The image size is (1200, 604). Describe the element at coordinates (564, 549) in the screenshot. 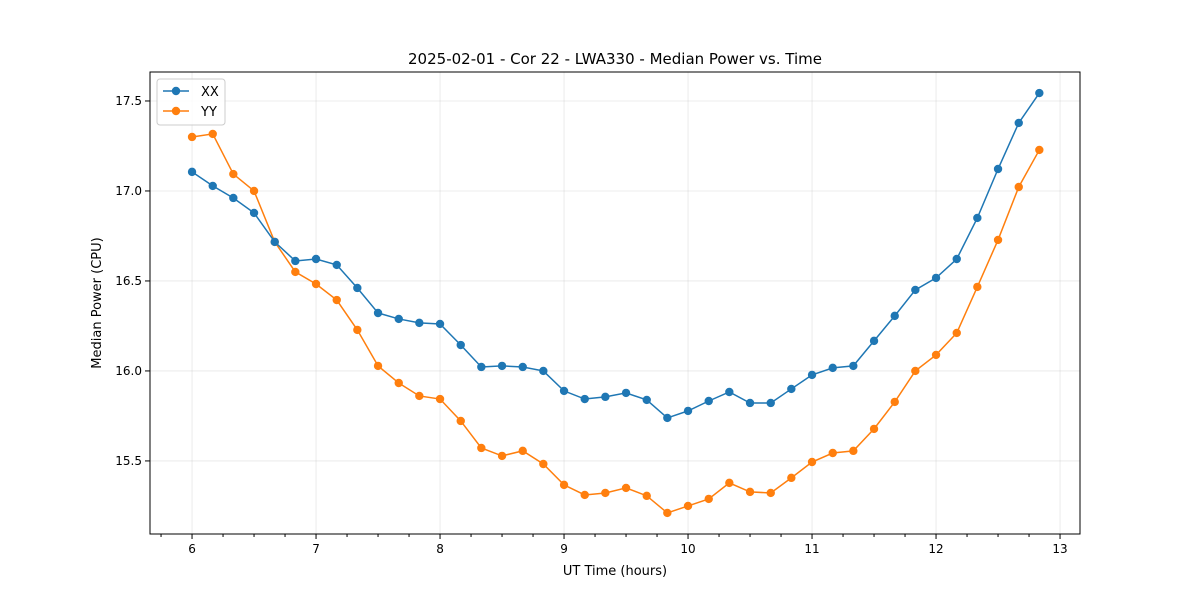

I see `x-tick-label: 9` at that location.